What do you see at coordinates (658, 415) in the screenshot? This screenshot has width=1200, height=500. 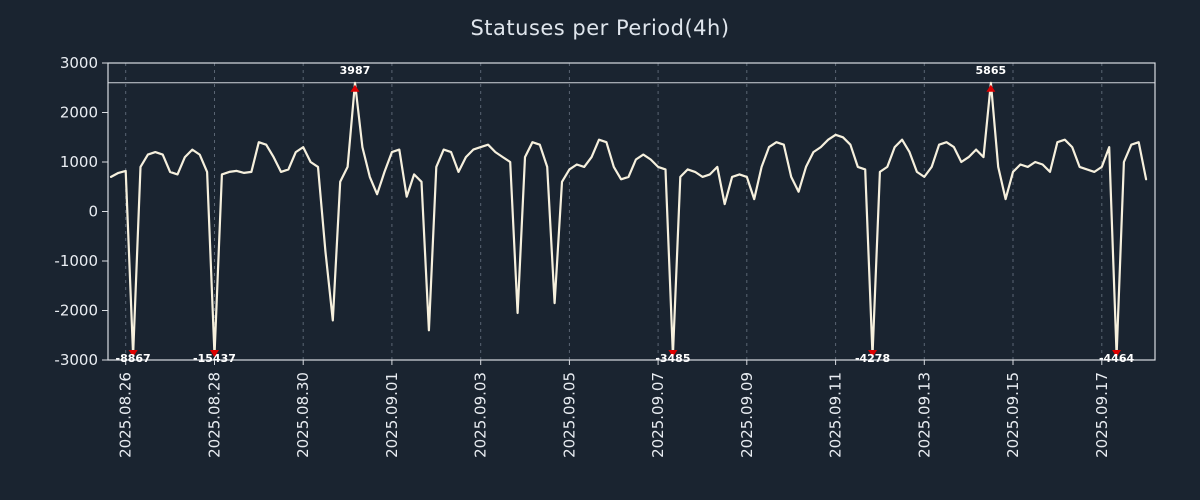 I see `x-tick-label: 2025.09.07` at bounding box center [658, 415].